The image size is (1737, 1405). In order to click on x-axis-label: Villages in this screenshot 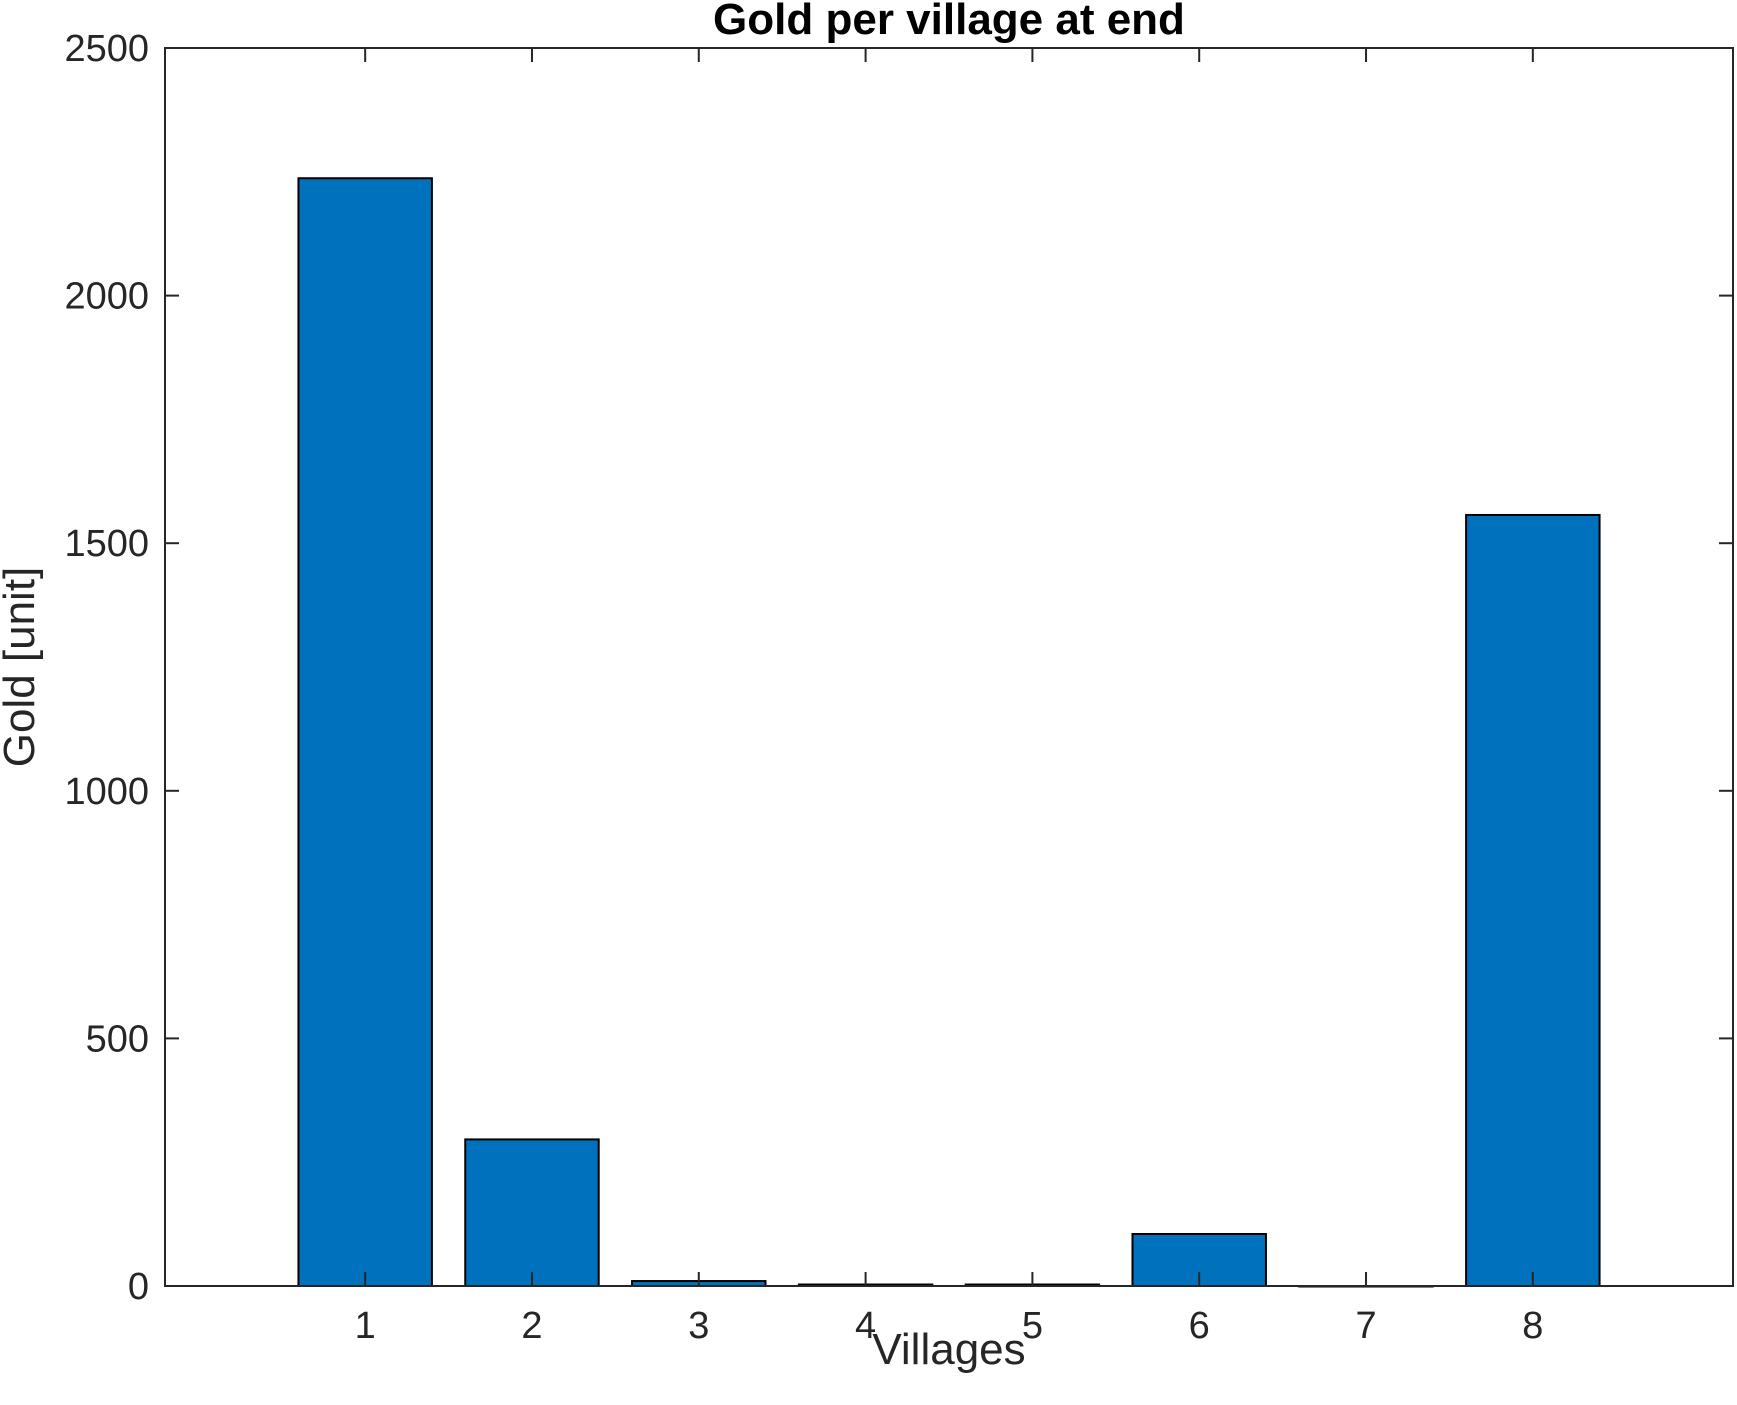, I will do `click(948, 1349)`.